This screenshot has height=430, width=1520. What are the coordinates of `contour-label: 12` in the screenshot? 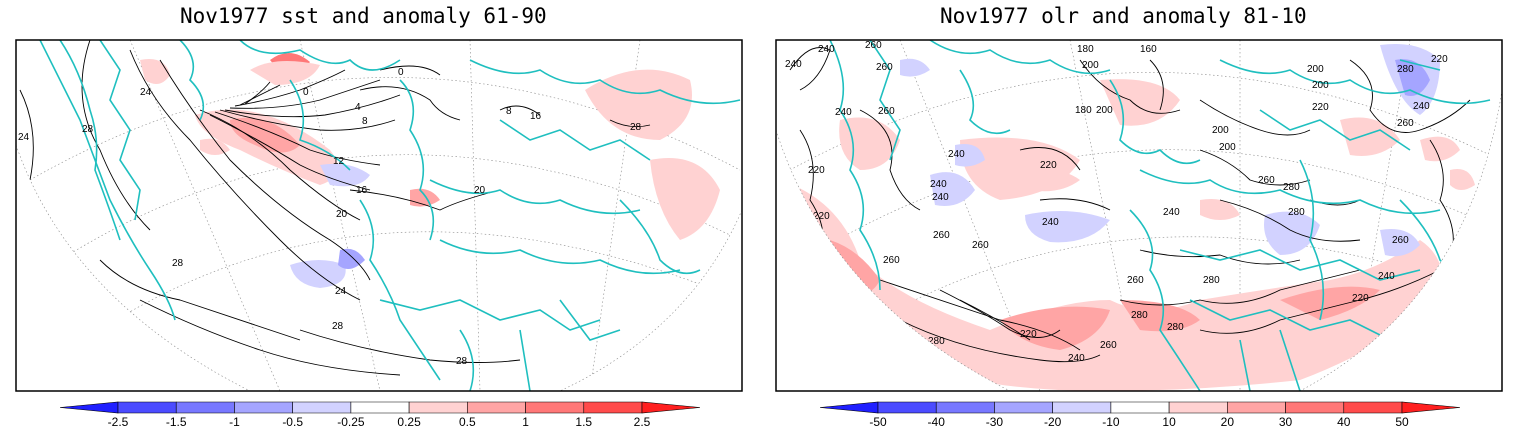 It's located at (339, 161).